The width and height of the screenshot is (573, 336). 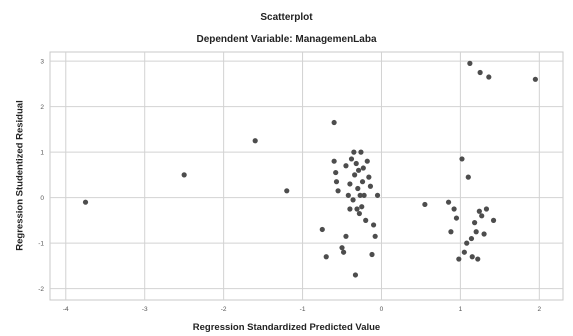 What do you see at coordinates (42, 62) in the screenshot?
I see `y-tick-label: 3` at bounding box center [42, 62].